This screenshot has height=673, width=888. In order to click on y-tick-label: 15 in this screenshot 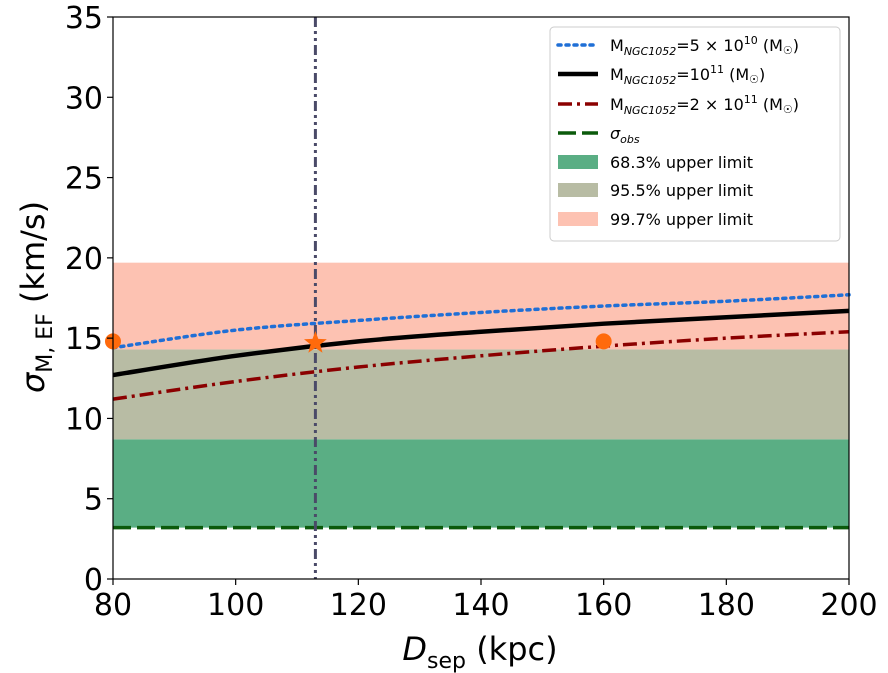, I will do `click(84, 339)`.